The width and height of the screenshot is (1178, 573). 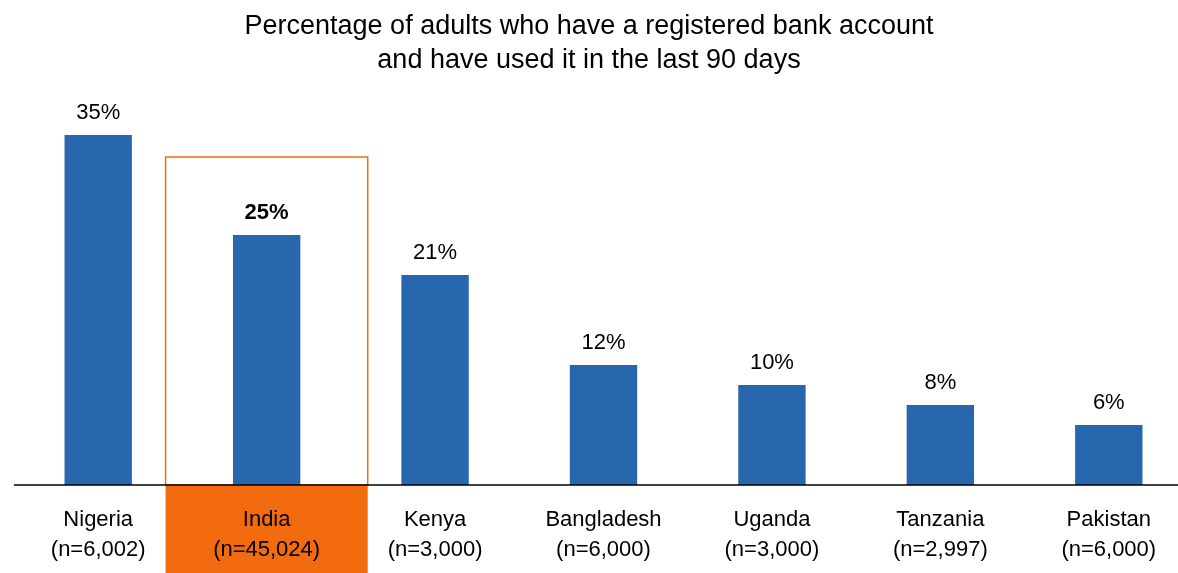 I want to click on x-tick-label: Nigeria (n=6,002), so click(x=98, y=533).